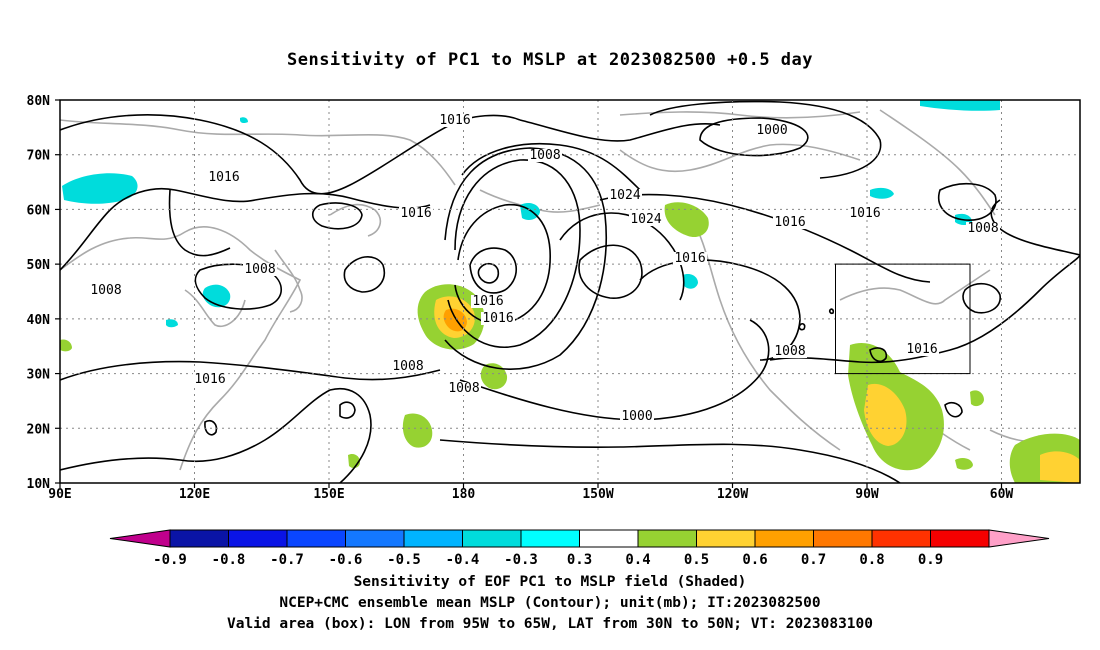 This screenshot has width=1100, height=650. I want to click on lat-label: 80N, so click(39, 101).